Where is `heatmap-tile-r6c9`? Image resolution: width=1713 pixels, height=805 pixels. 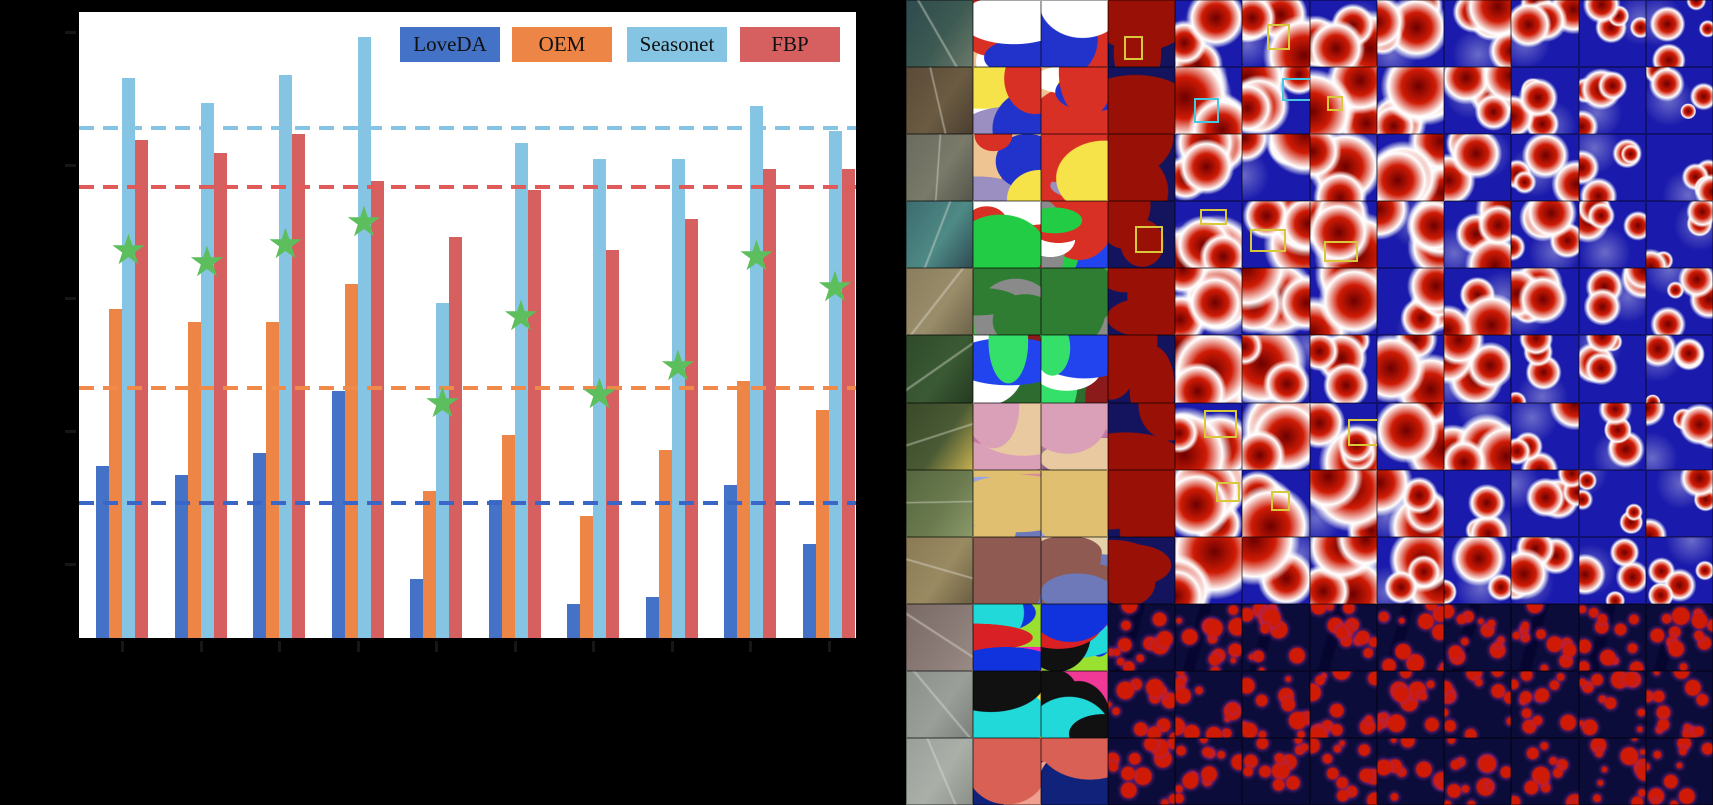 heatmap-tile-r6c9 is located at coordinates (1478, 369).